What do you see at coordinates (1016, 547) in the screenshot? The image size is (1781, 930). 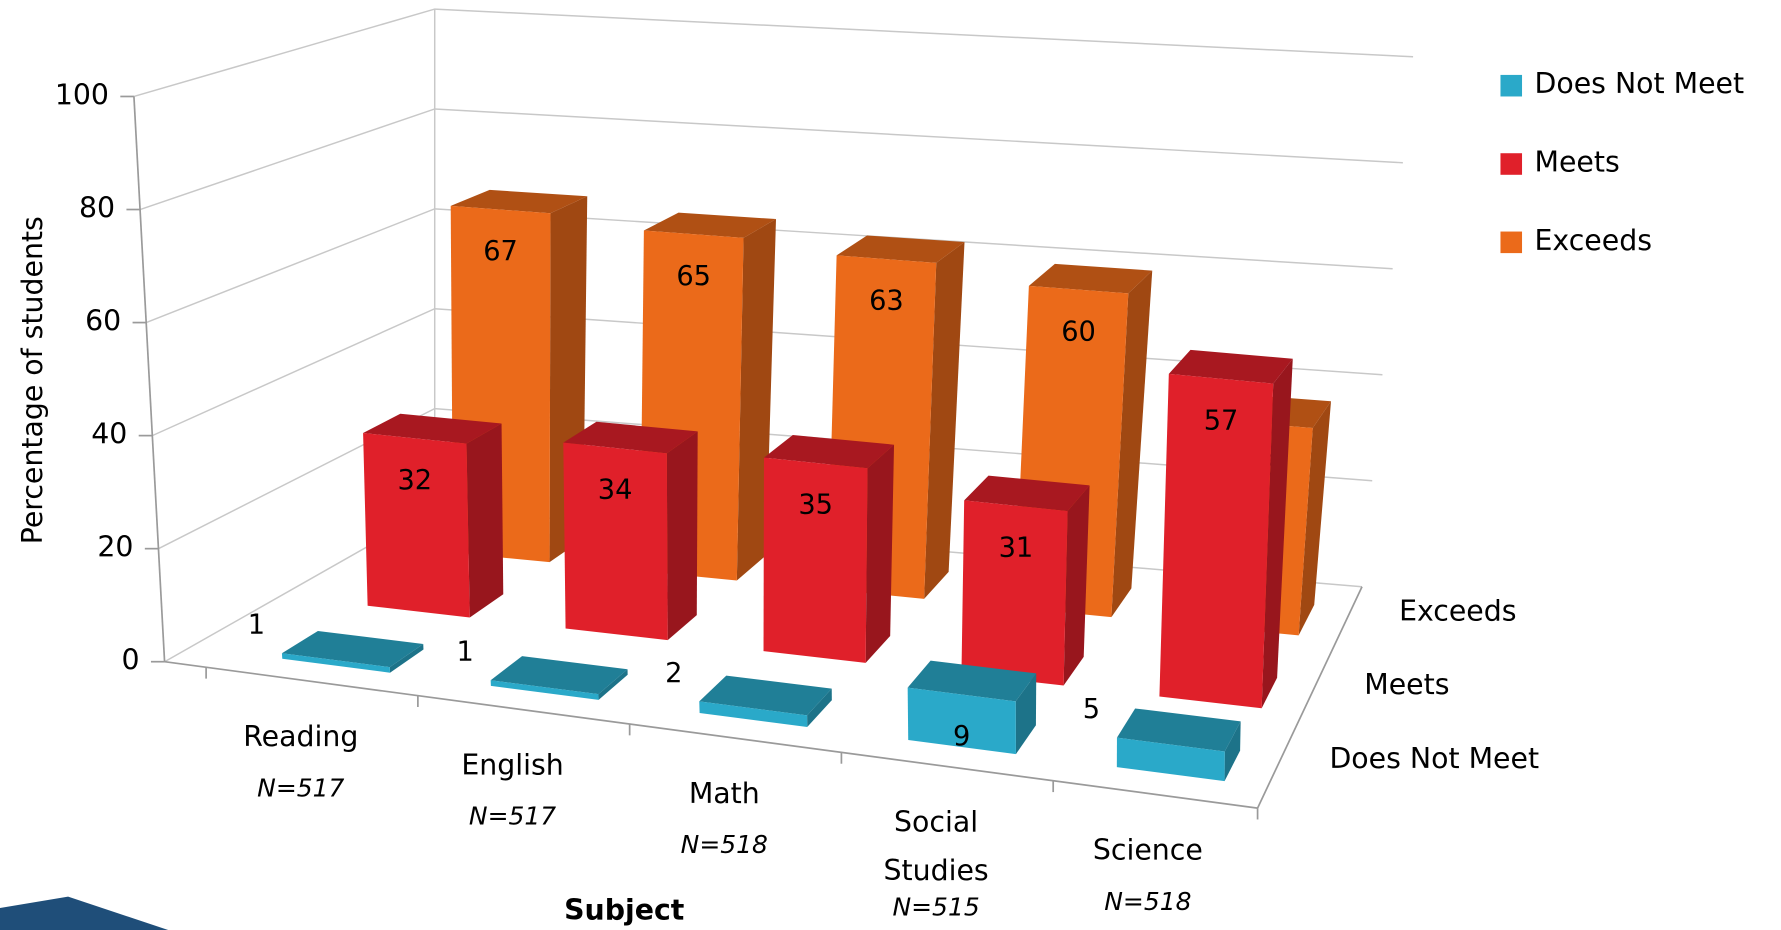 I see `value-label: 31` at bounding box center [1016, 547].